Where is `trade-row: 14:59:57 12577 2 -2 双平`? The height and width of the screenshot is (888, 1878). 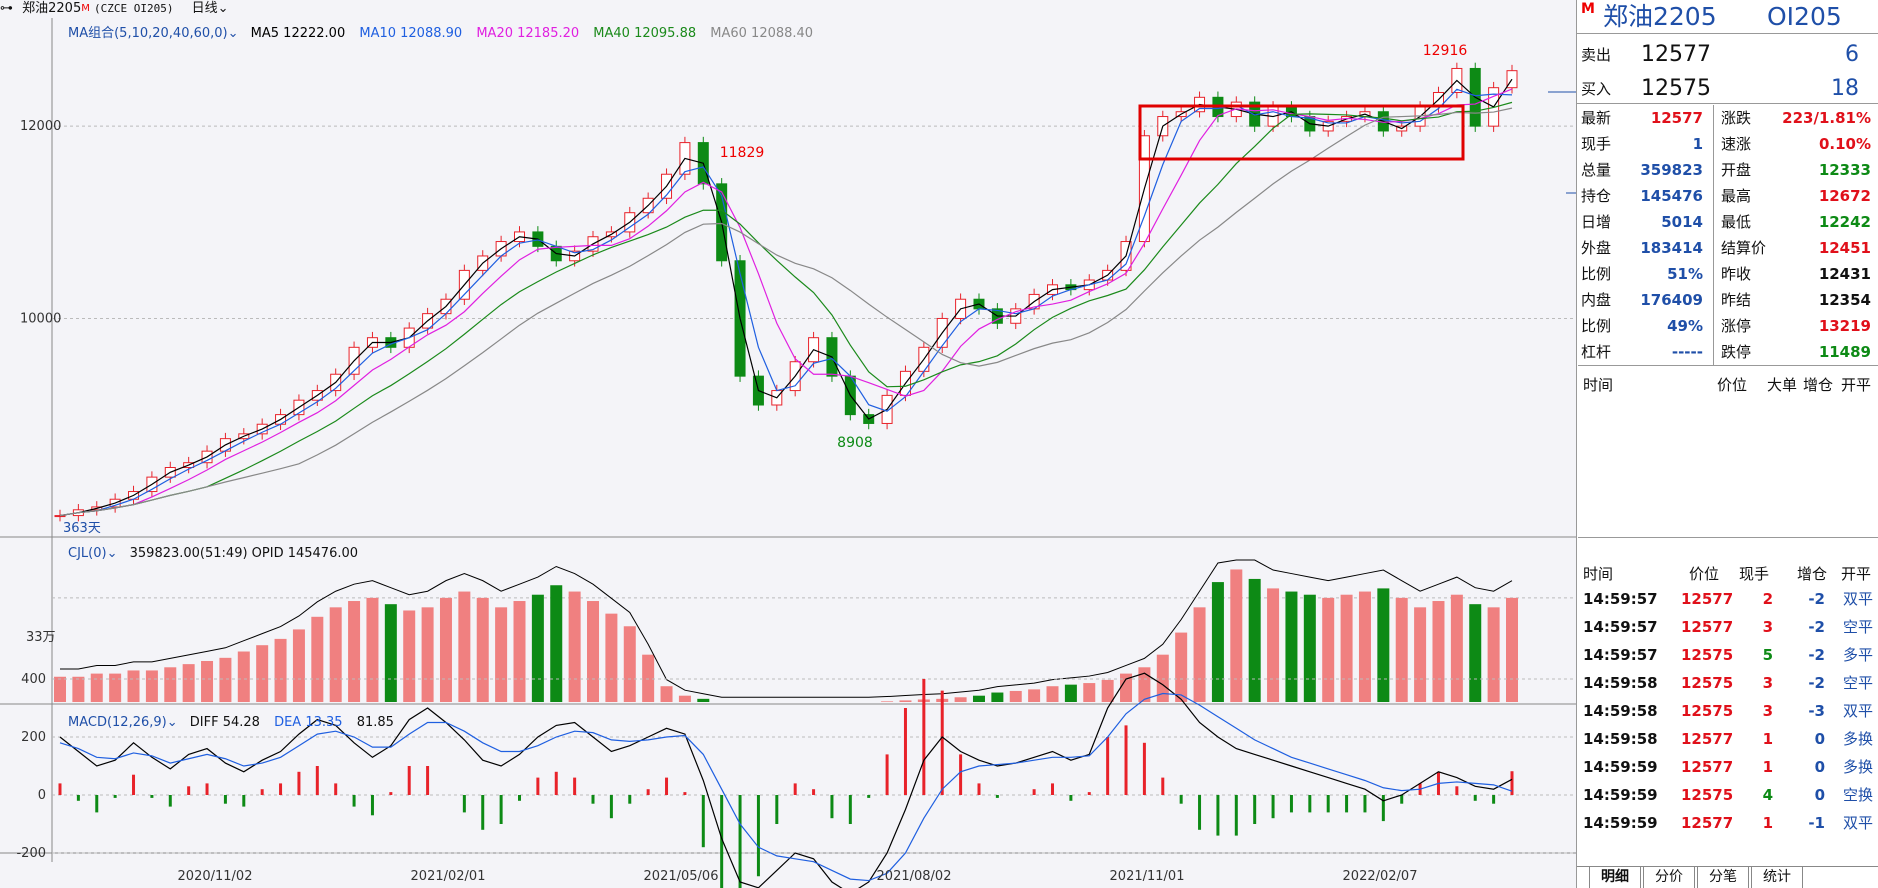 trade-row: 14:59:57 12577 2 -2 双平 is located at coordinates (1727, 599).